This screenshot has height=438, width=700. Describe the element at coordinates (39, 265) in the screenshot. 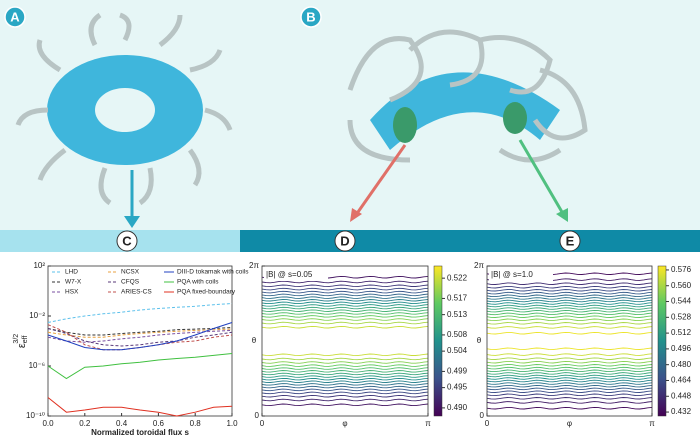

I see `y-tick-label: 10²` at that location.